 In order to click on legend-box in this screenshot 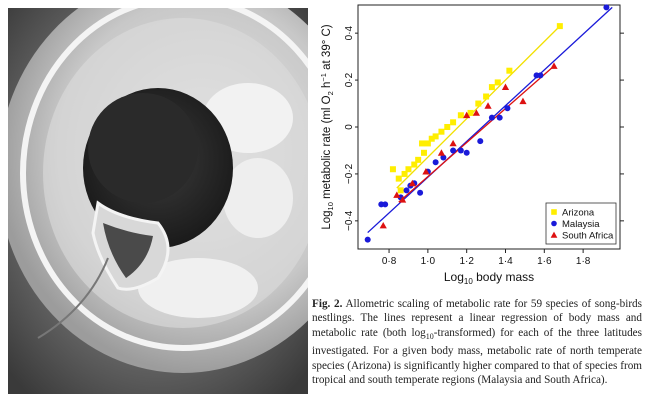, I will do `click(581, 223)`.